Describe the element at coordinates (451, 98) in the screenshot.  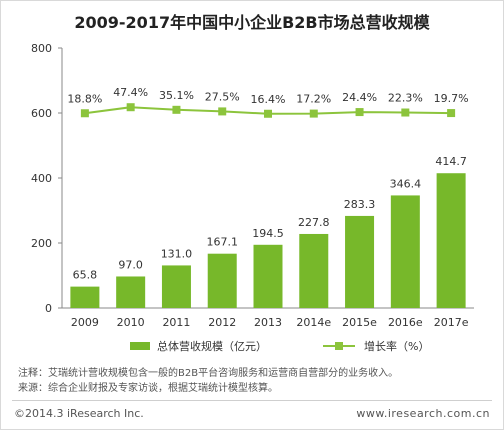
I see `growth-rate-label: 19.7%` at that location.